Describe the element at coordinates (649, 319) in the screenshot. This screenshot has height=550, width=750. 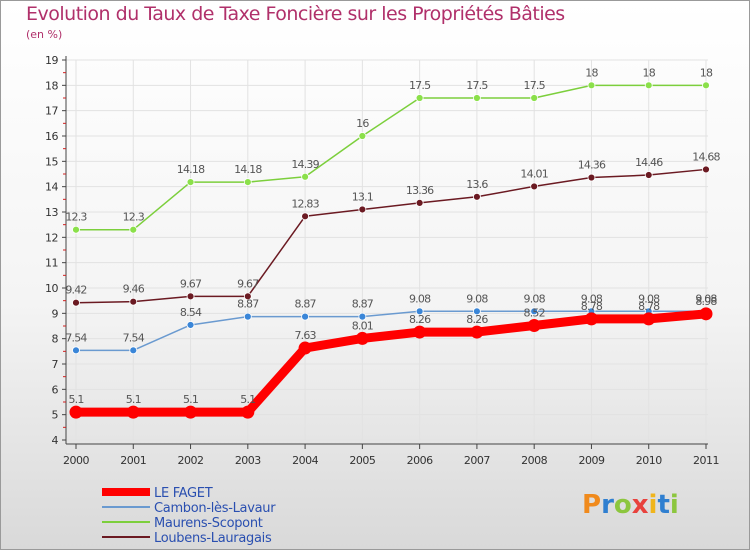
I see `data-point-le-faget-2010` at that location.